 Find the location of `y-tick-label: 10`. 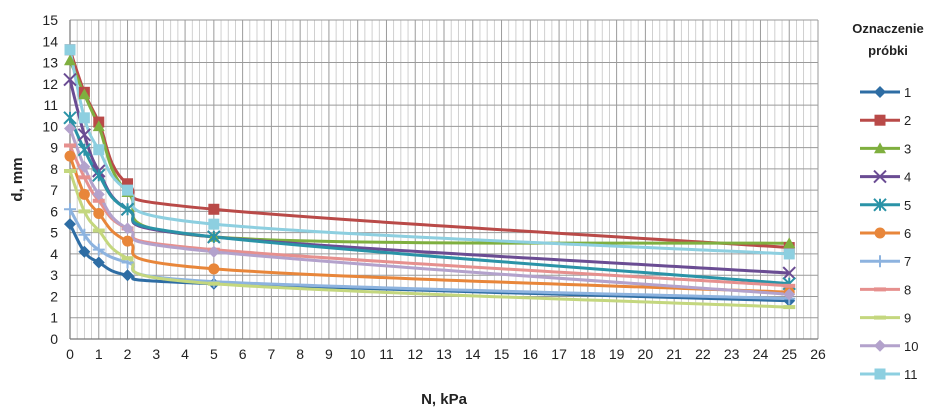

y-tick-label: 10 is located at coordinates (50, 126).